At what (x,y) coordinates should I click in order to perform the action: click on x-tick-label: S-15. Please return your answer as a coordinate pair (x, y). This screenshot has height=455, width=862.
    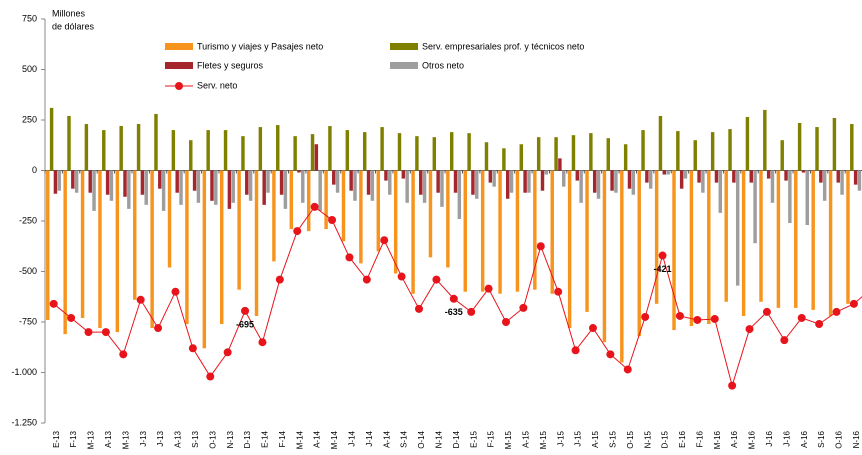
    Looking at the image, I should click on (612, 438).